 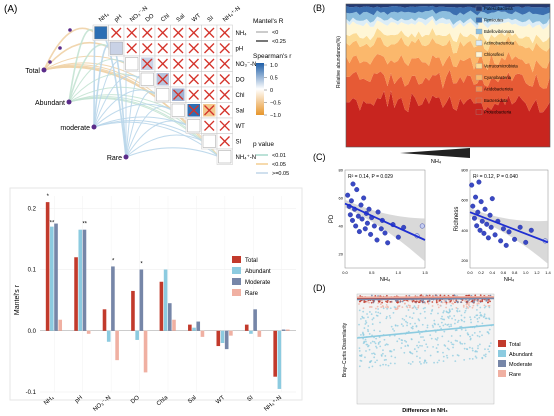 I want to click on area-layer-bdellovibrionota, so click(x=448, y=17).